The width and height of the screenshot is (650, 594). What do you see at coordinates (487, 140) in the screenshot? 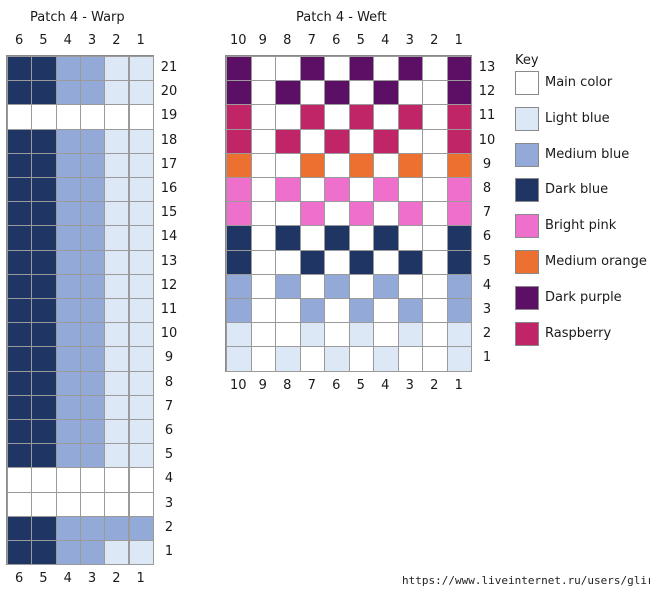
I see `weft-row-label: 10` at bounding box center [487, 140].